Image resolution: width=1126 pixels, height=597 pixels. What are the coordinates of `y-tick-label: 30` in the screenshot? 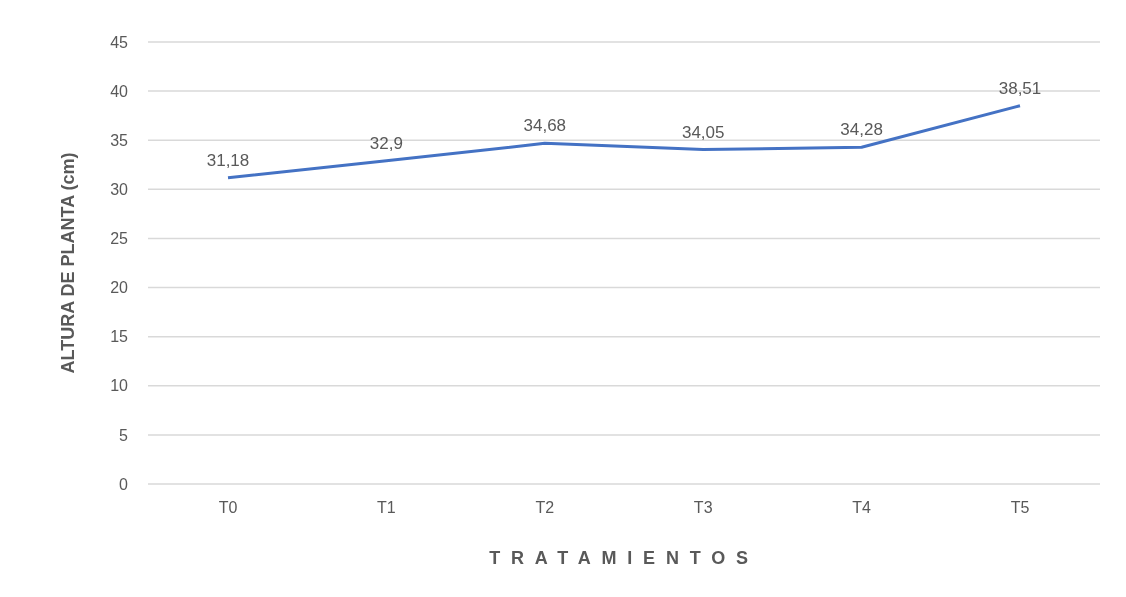 It's located at (119, 190).